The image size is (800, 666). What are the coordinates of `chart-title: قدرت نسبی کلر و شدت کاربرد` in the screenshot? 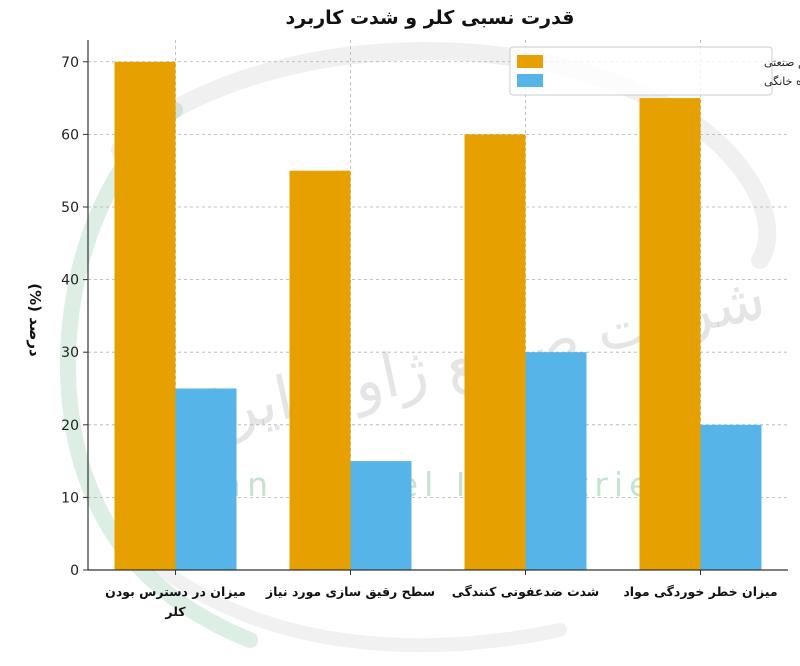 It's located at (430, 18).